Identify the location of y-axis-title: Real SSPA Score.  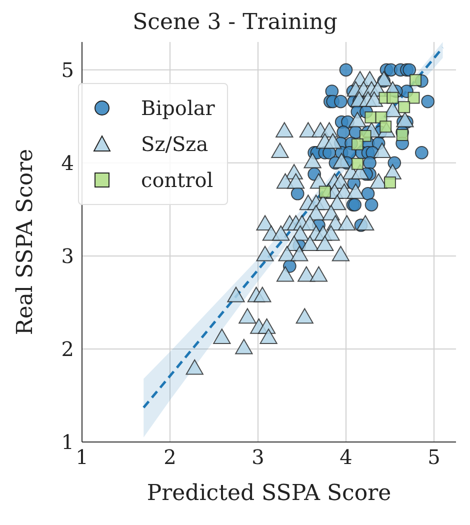
(25, 242).